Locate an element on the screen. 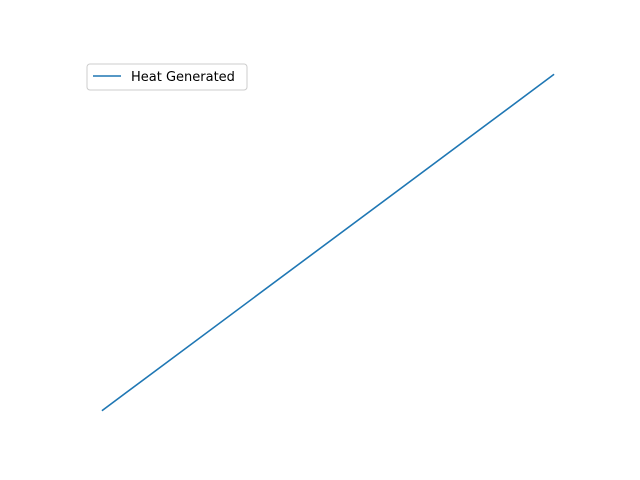  legend-label-heat-generated: Heat Generated is located at coordinates (183, 77).